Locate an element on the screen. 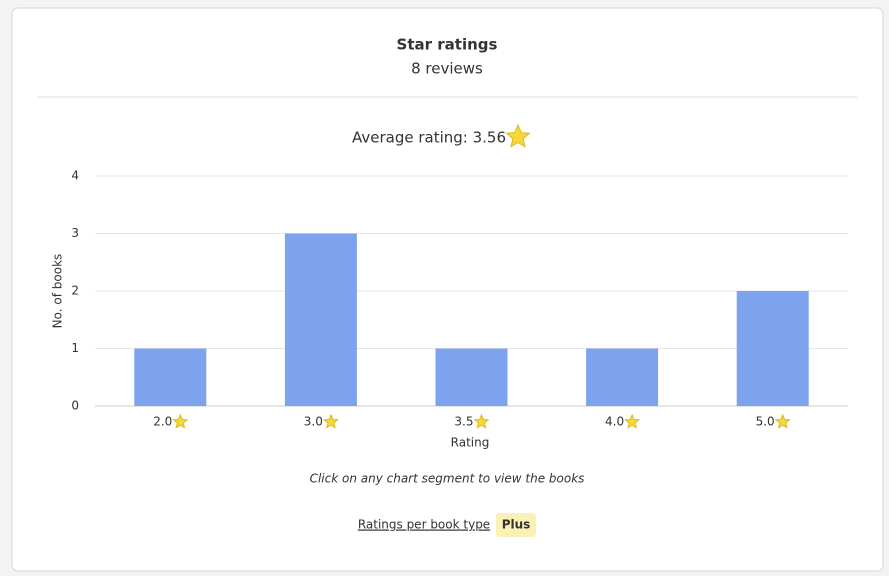  card-title: Star ratings is located at coordinates (447, 45).